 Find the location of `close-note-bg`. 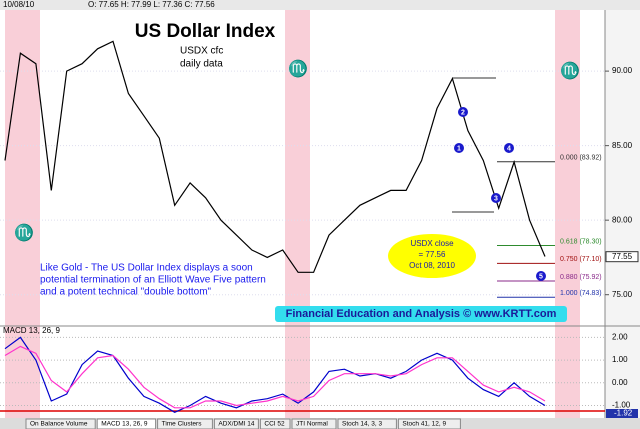

close-note-bg is located at coordinates (432, 256).